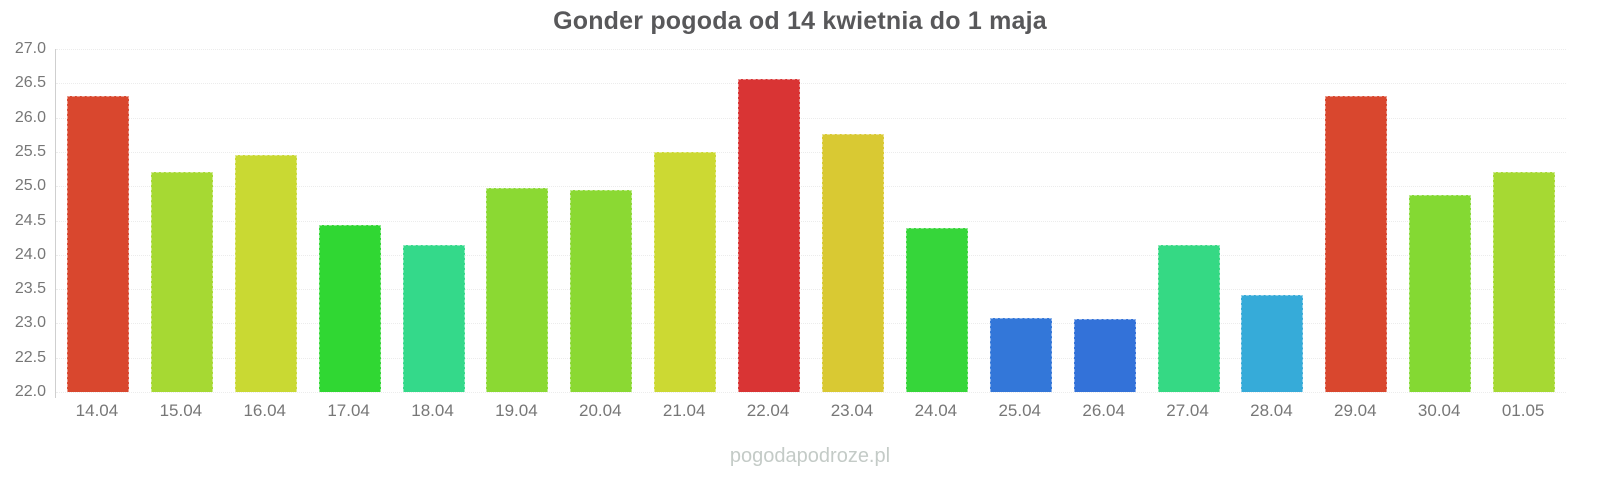  Describe the element at coordinates (1272, 343) in the screenshot. I see `bar-28.04` at that location.